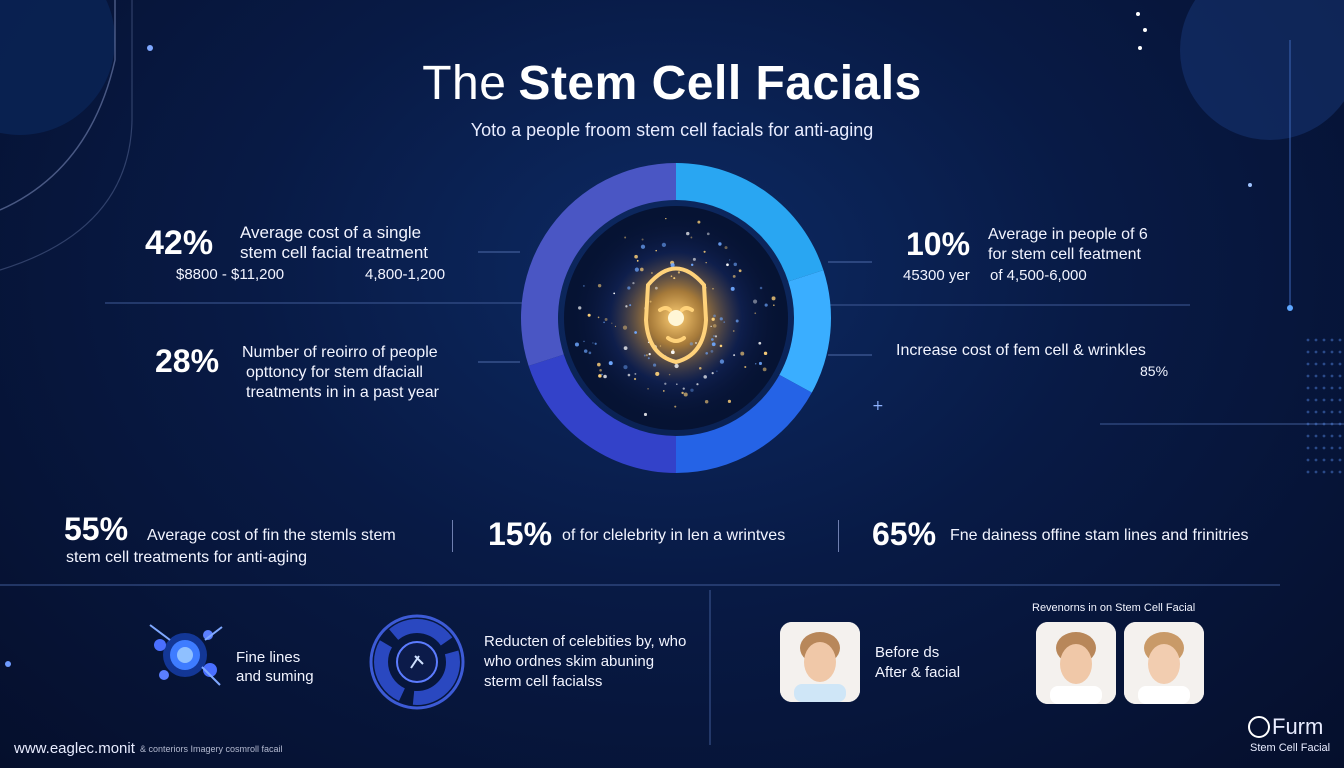 This screenshot has width=1344, height=768. Describe the element at coordinates (186, 655) in the screenshot. I see `cell-icon` at that location.